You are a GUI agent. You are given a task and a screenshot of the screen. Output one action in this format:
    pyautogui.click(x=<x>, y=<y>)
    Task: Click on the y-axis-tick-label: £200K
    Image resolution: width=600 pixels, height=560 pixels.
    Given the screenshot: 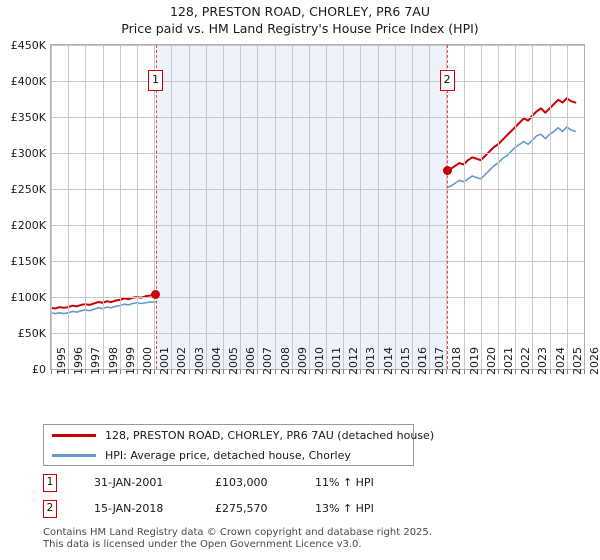 What is the action you would take?
    pyautogui.click(x=28, y=225)
    